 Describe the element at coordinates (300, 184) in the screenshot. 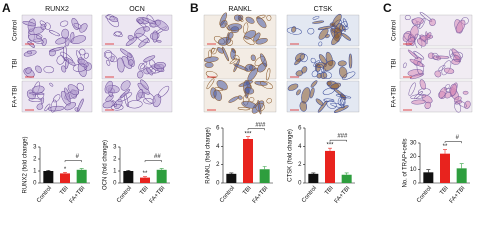

I see `y-tick-label: 0` at that location.